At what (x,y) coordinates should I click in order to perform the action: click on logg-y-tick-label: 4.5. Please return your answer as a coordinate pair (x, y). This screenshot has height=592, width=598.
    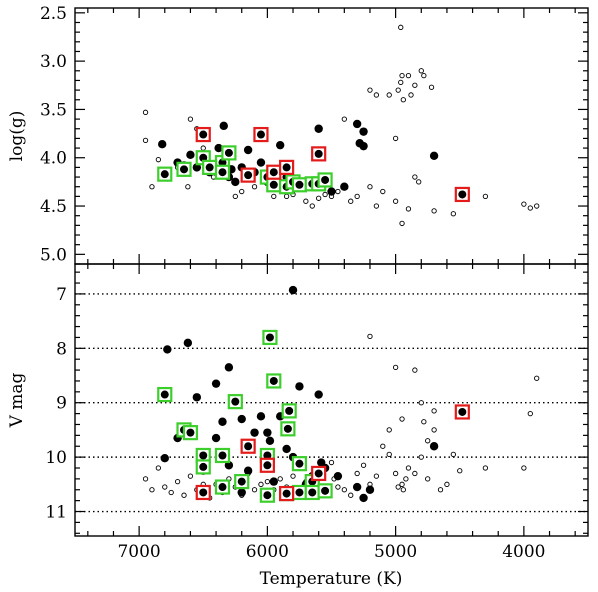
    Looking at the image, I should click on (53, 207).